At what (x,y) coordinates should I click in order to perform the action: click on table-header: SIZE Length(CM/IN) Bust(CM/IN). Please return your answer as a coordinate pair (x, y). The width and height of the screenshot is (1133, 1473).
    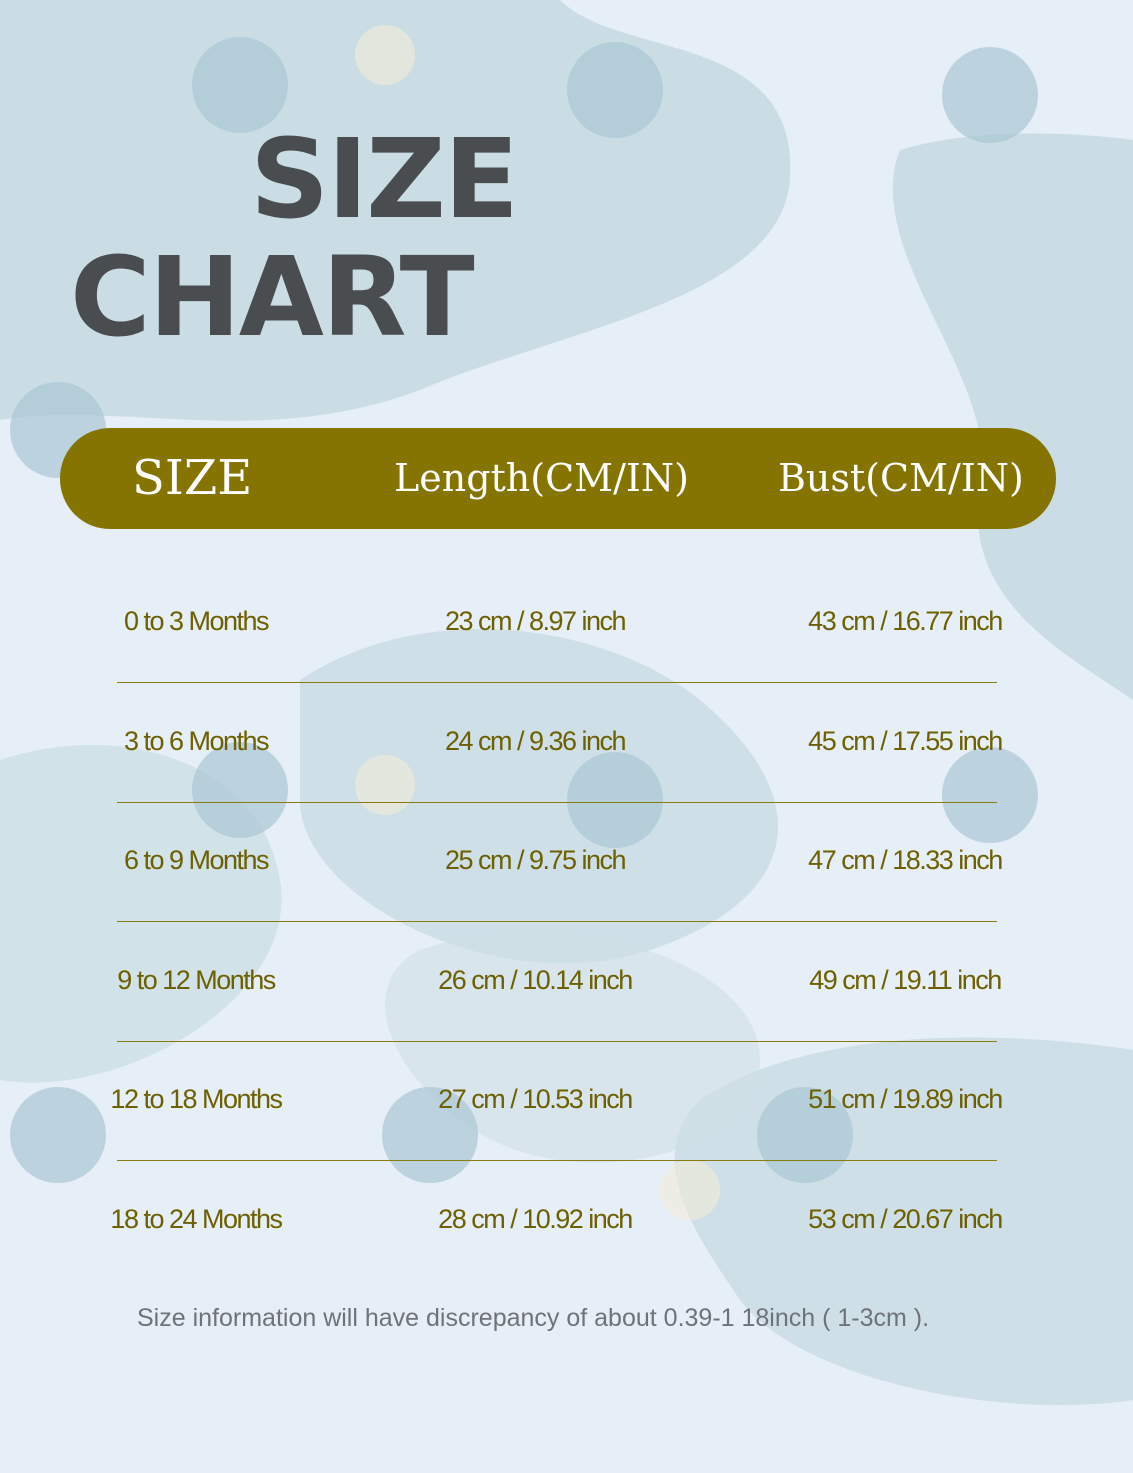
    Looking at the image, I should click on (558, 478).